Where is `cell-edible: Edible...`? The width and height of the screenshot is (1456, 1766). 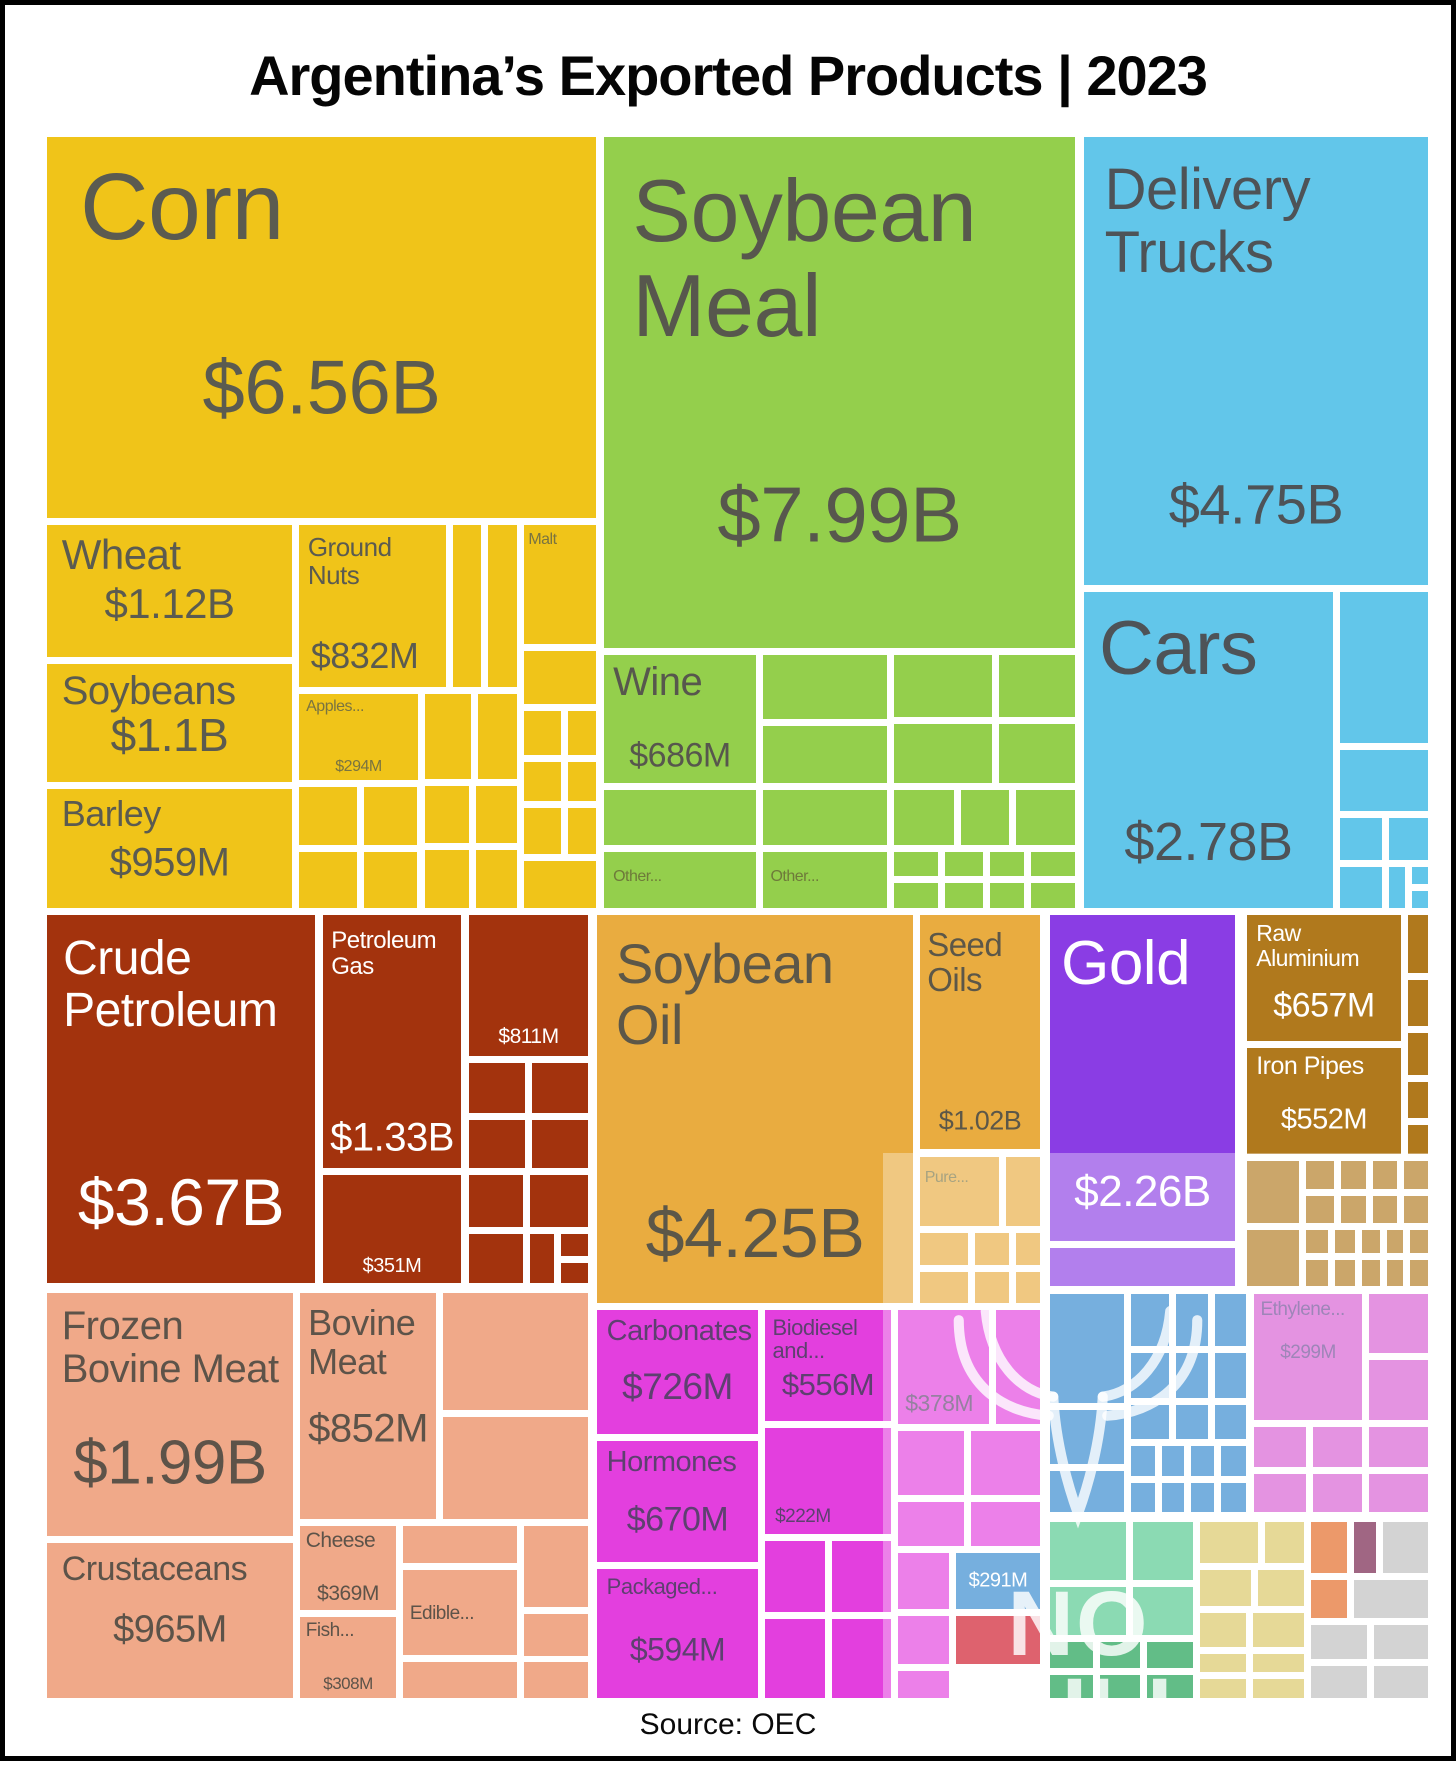
cell-edible: Edible... is located at coordinates (460, 1612).